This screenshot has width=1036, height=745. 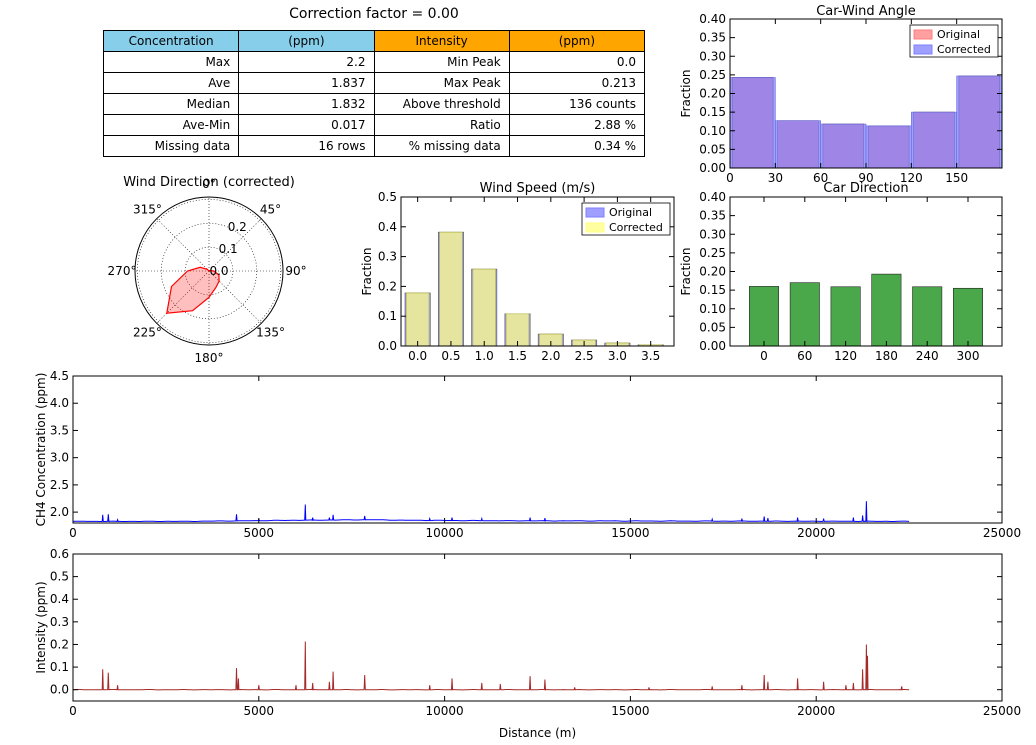 I want to click on direction-label: 180°, so click(x=209, y=358).